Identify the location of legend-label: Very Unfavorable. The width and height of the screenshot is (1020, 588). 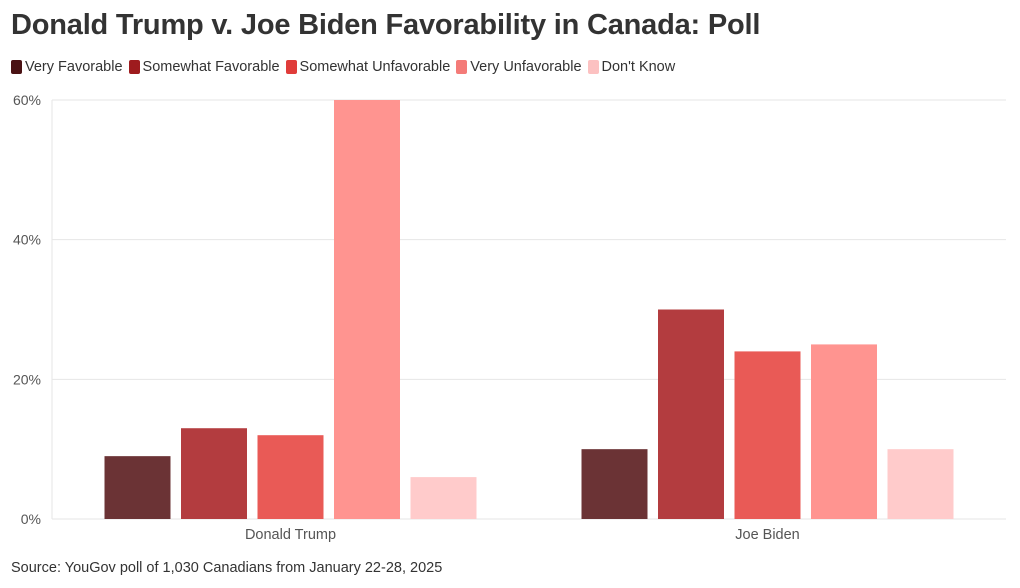
(526, 67).